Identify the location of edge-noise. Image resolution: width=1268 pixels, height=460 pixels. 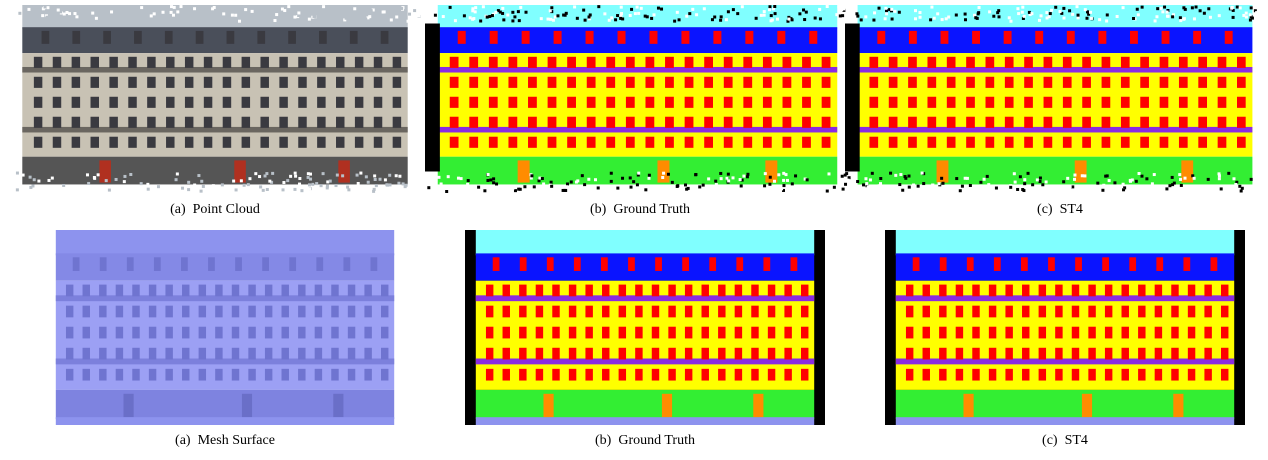
(852, 97).